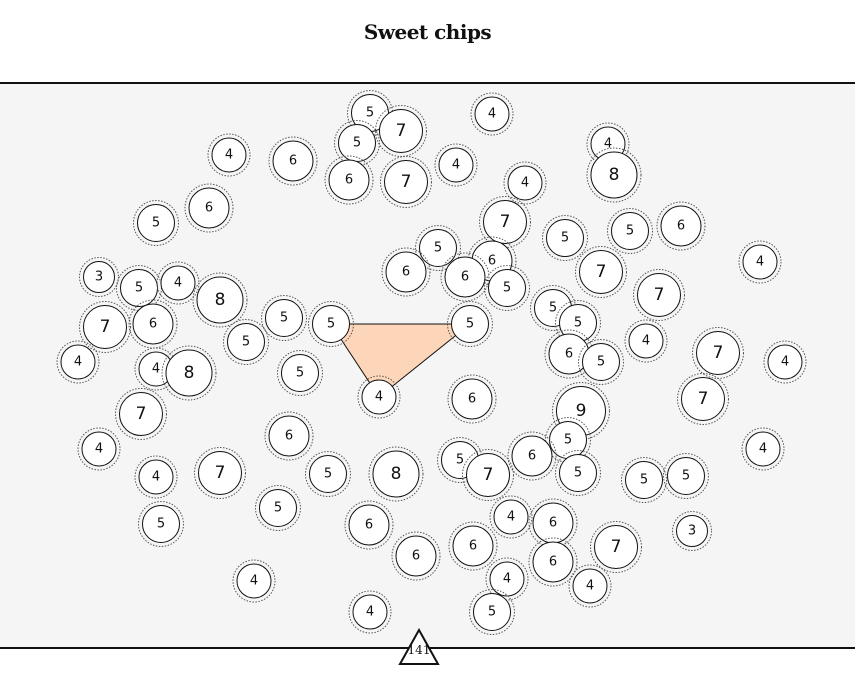  What do you see at coordinates (400, 360) in the screenshot?
I see `selection-triangle` at bounding box center [400, 360].